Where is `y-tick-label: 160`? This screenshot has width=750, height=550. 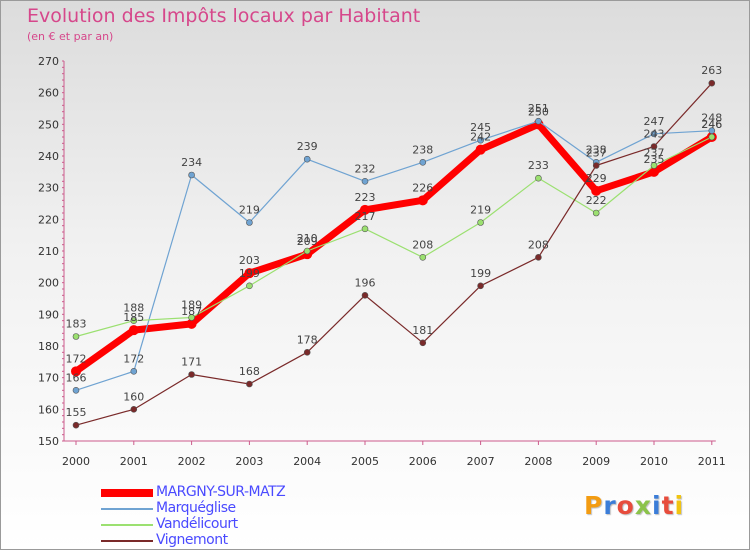 y-tick-label: 160 is located at coordinates (48, 409).